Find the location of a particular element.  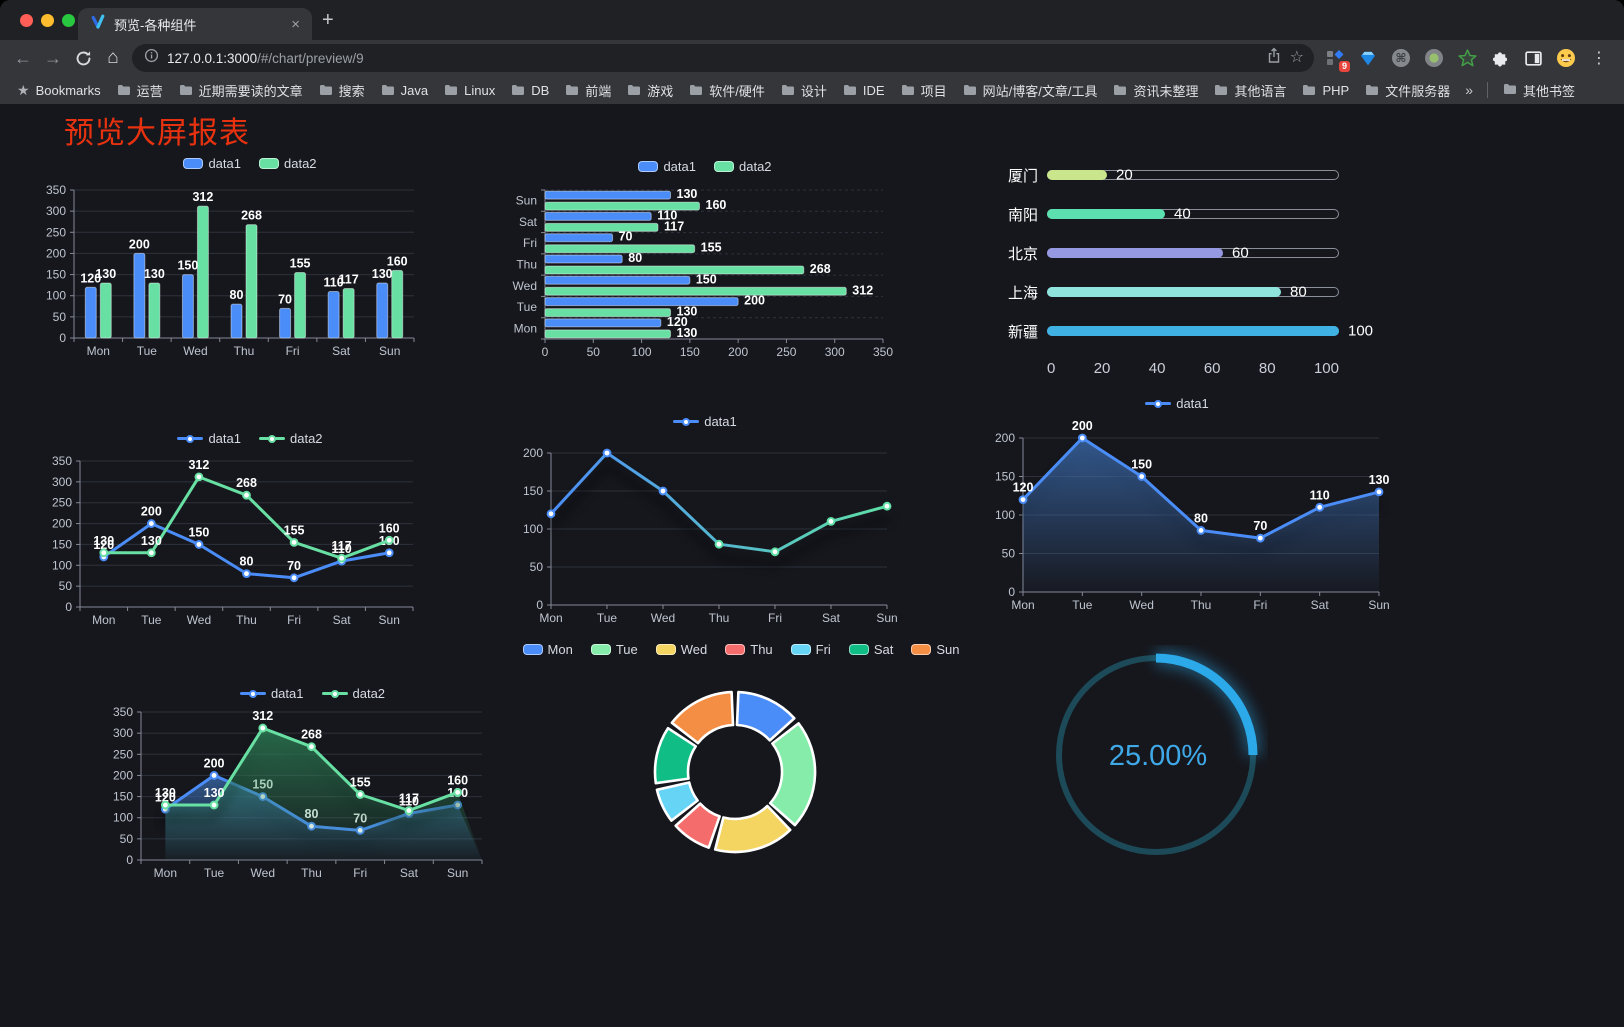

bookmark-item: 运营 is located at coordinates (140, 90).